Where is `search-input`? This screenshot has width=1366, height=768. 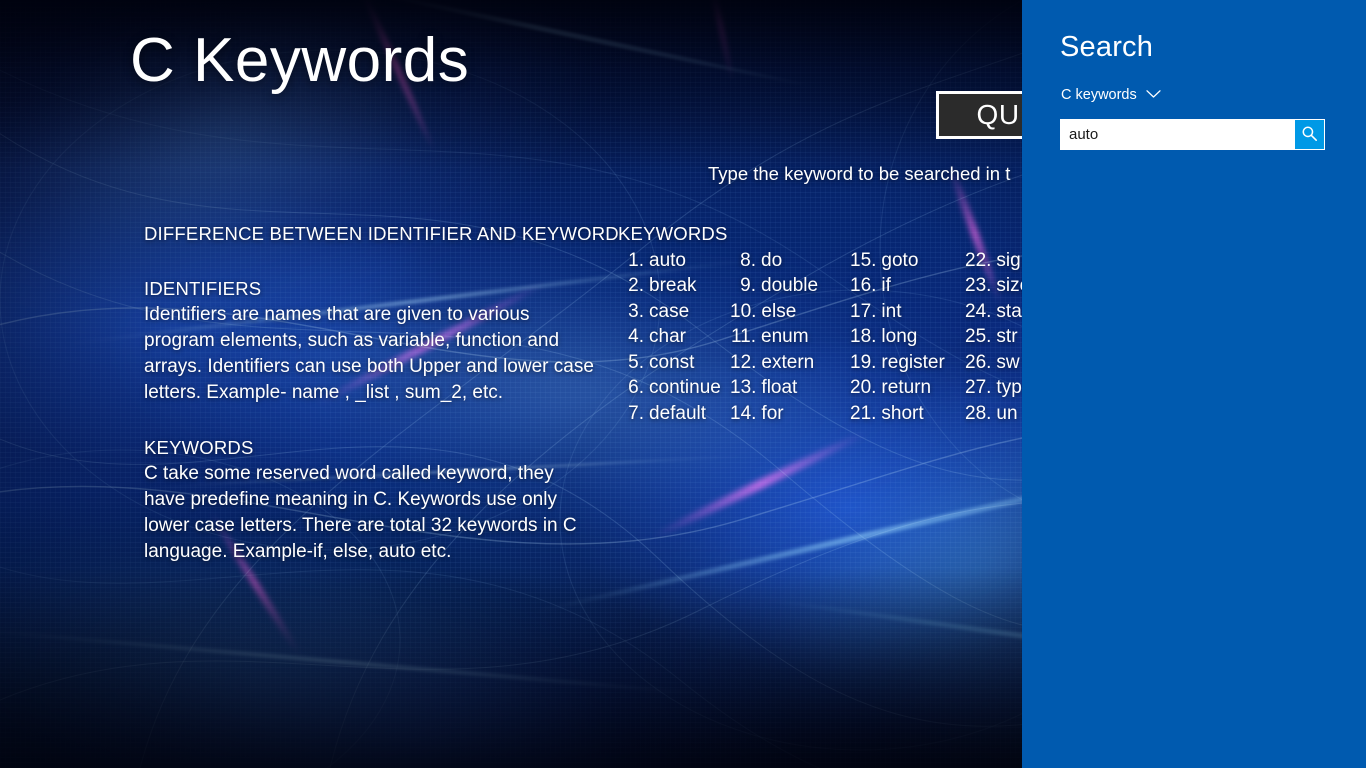 search-input is located at coordinates (1177, 134).